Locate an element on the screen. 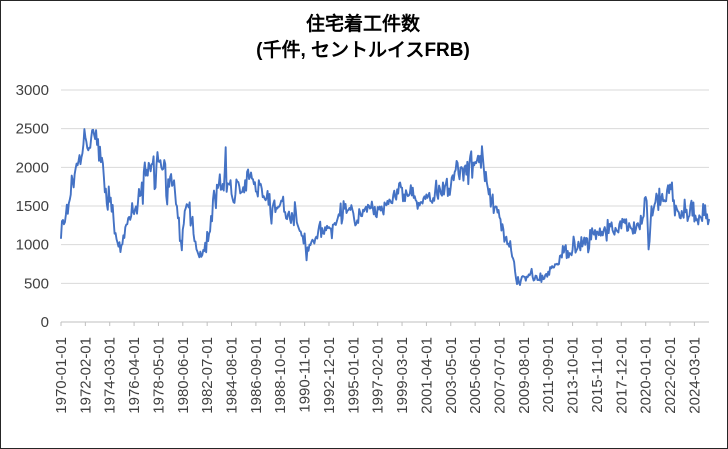  x-axis-tick-label: 1999-03-01 is located at coordinates (402, 375).